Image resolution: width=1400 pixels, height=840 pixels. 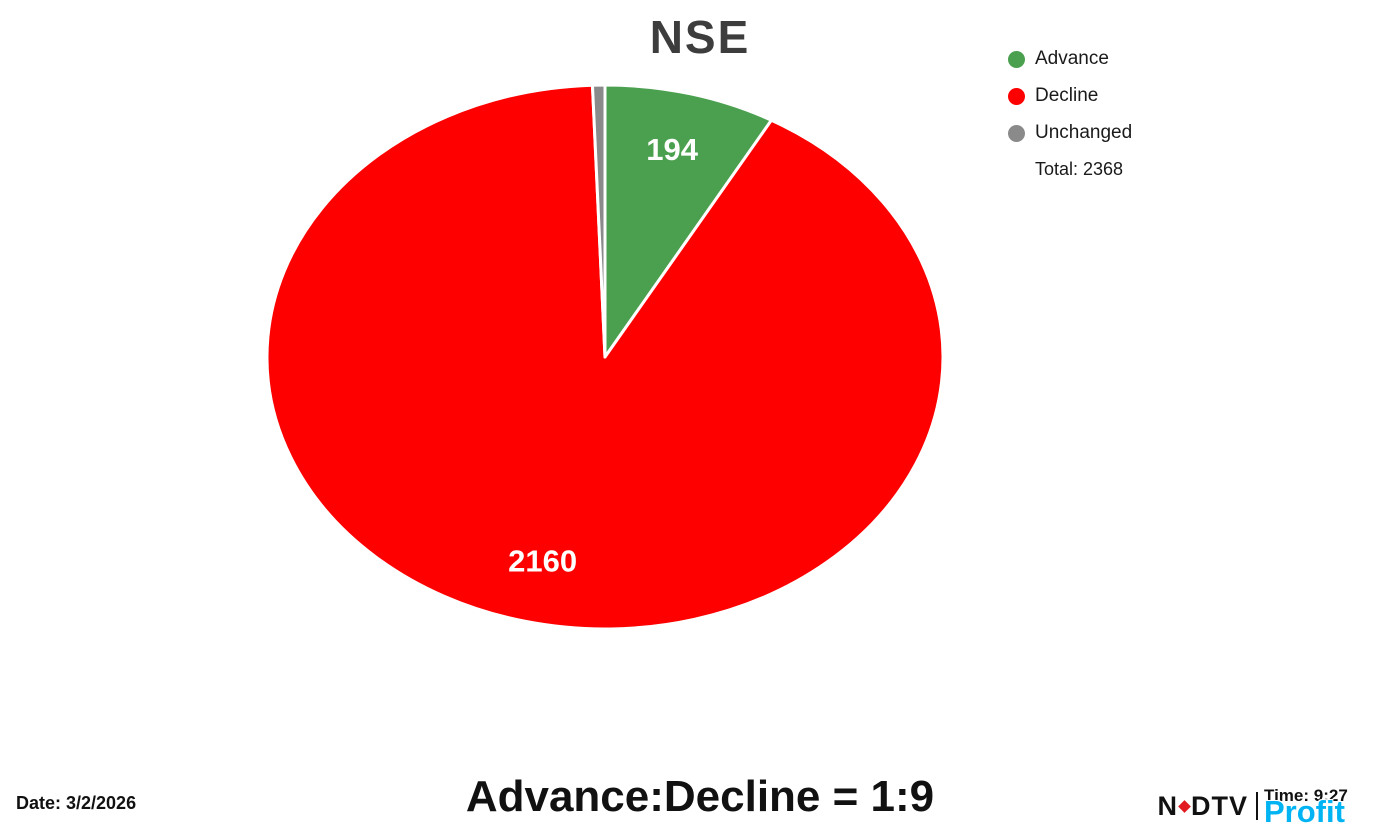 I want to click on decline-legend-dot-icon, so click(x=1016, y=96).